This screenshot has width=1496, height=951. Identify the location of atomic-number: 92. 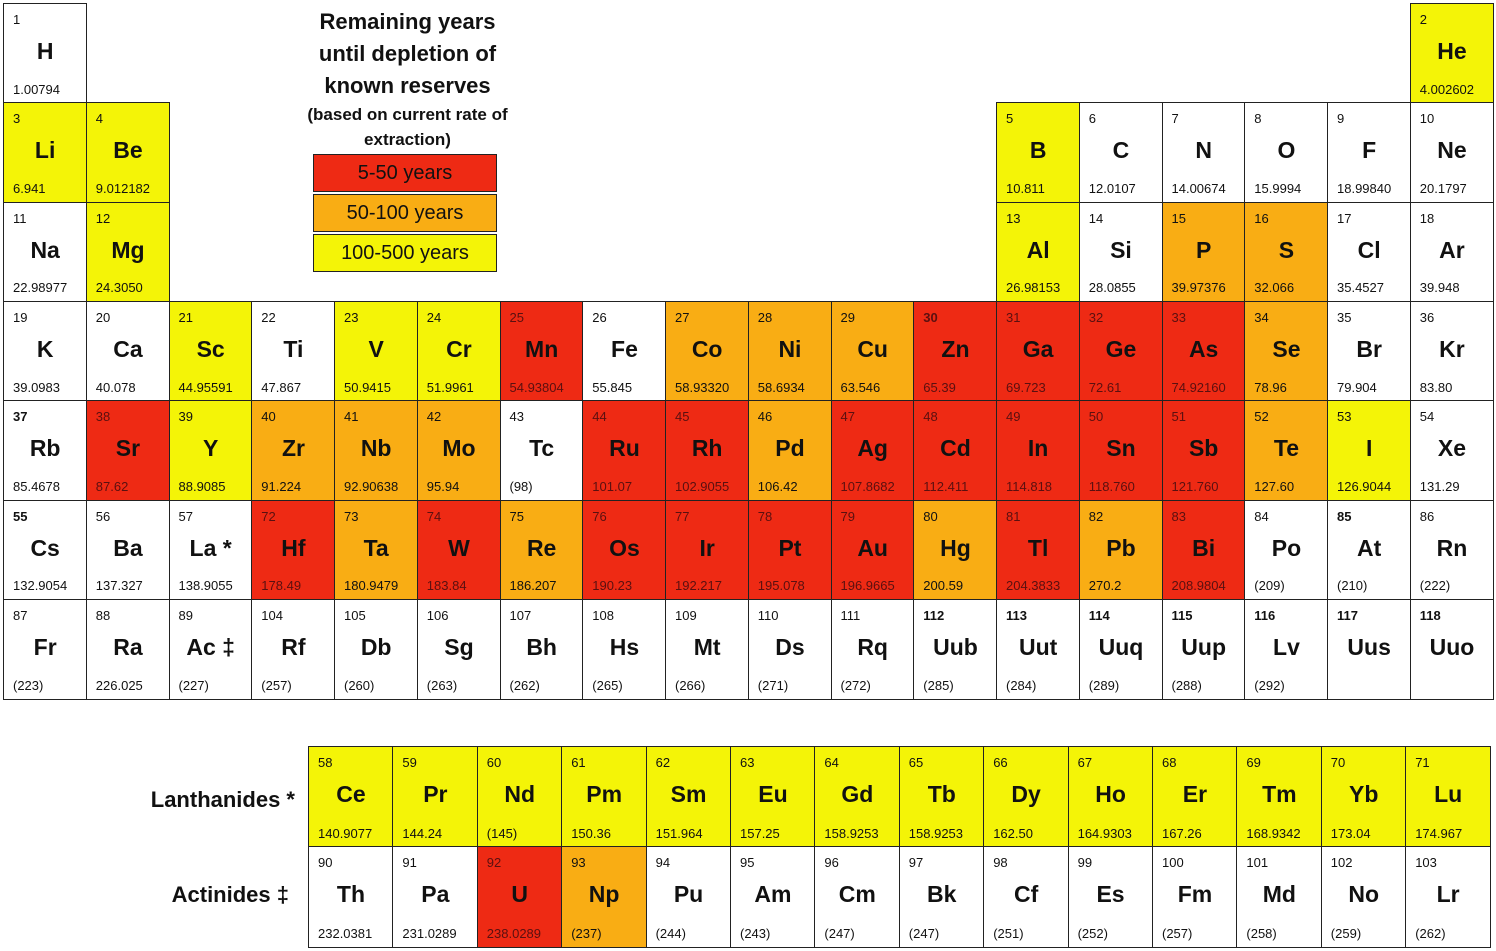
(494, 862).